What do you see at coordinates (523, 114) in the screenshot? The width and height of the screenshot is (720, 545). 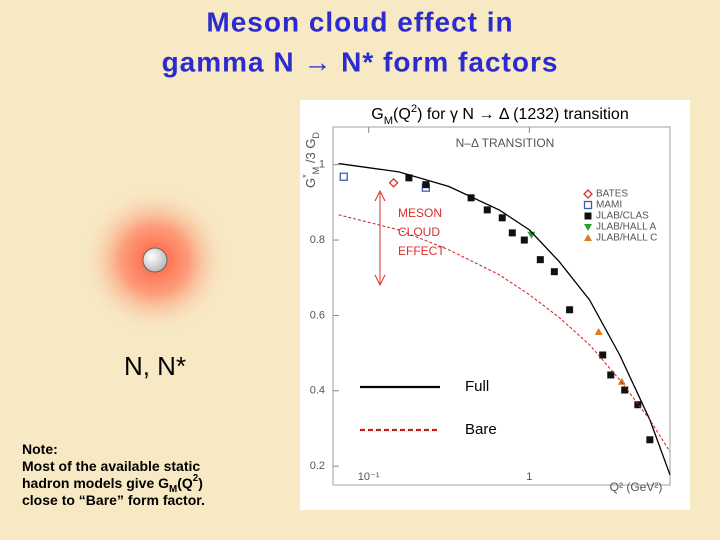 I see `text-run: ) for γ N → Δ (1232) transition` at bounding box center [523, 114].